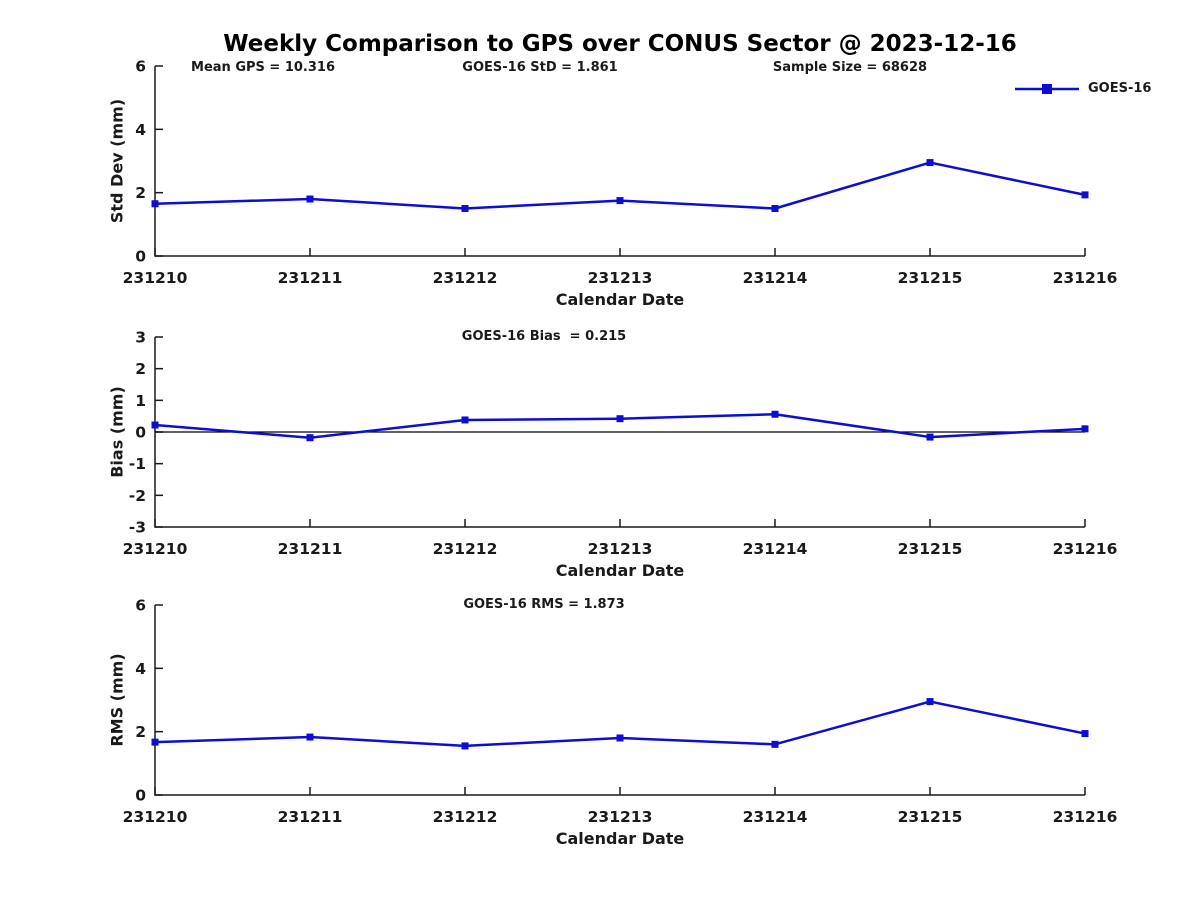  Describe the element at coordinates (137, 464) in the screenshot. I see `y-tick-label: -1` at that location.